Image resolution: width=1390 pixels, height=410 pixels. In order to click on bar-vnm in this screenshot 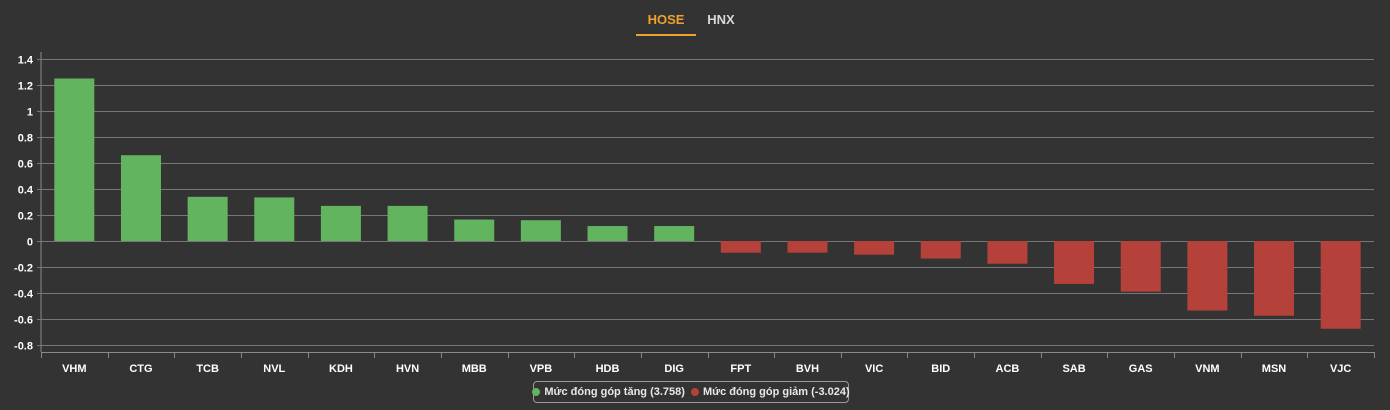, I will do `click(1207, 276)`.